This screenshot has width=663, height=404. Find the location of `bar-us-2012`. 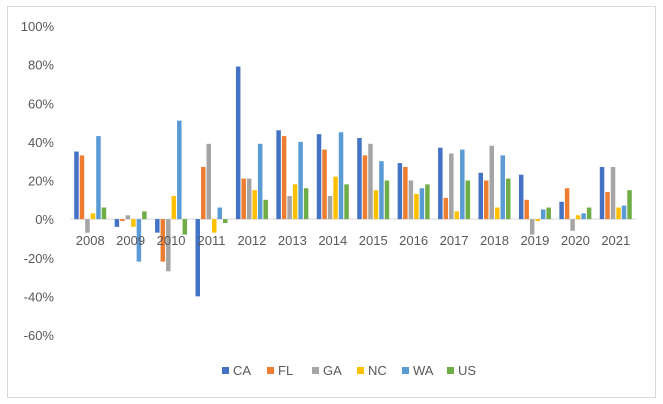

bar-us-2012 is located at coordinates (265, 209).